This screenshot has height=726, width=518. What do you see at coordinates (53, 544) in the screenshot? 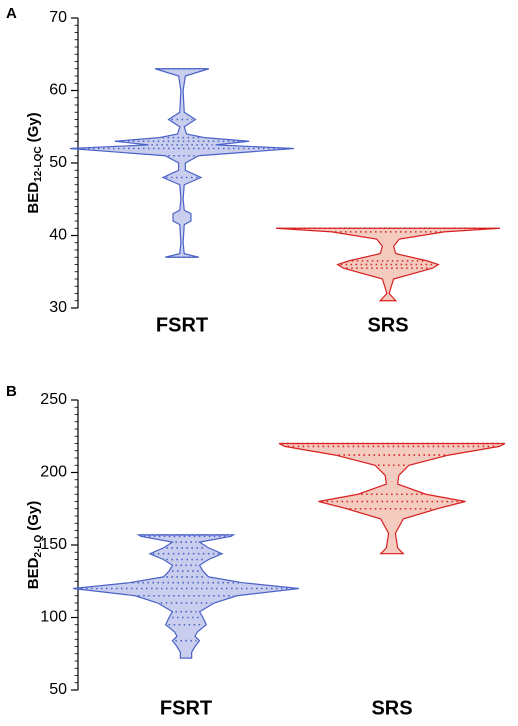
I see `y-tick-label: 150` at bounding box center [53, 544].